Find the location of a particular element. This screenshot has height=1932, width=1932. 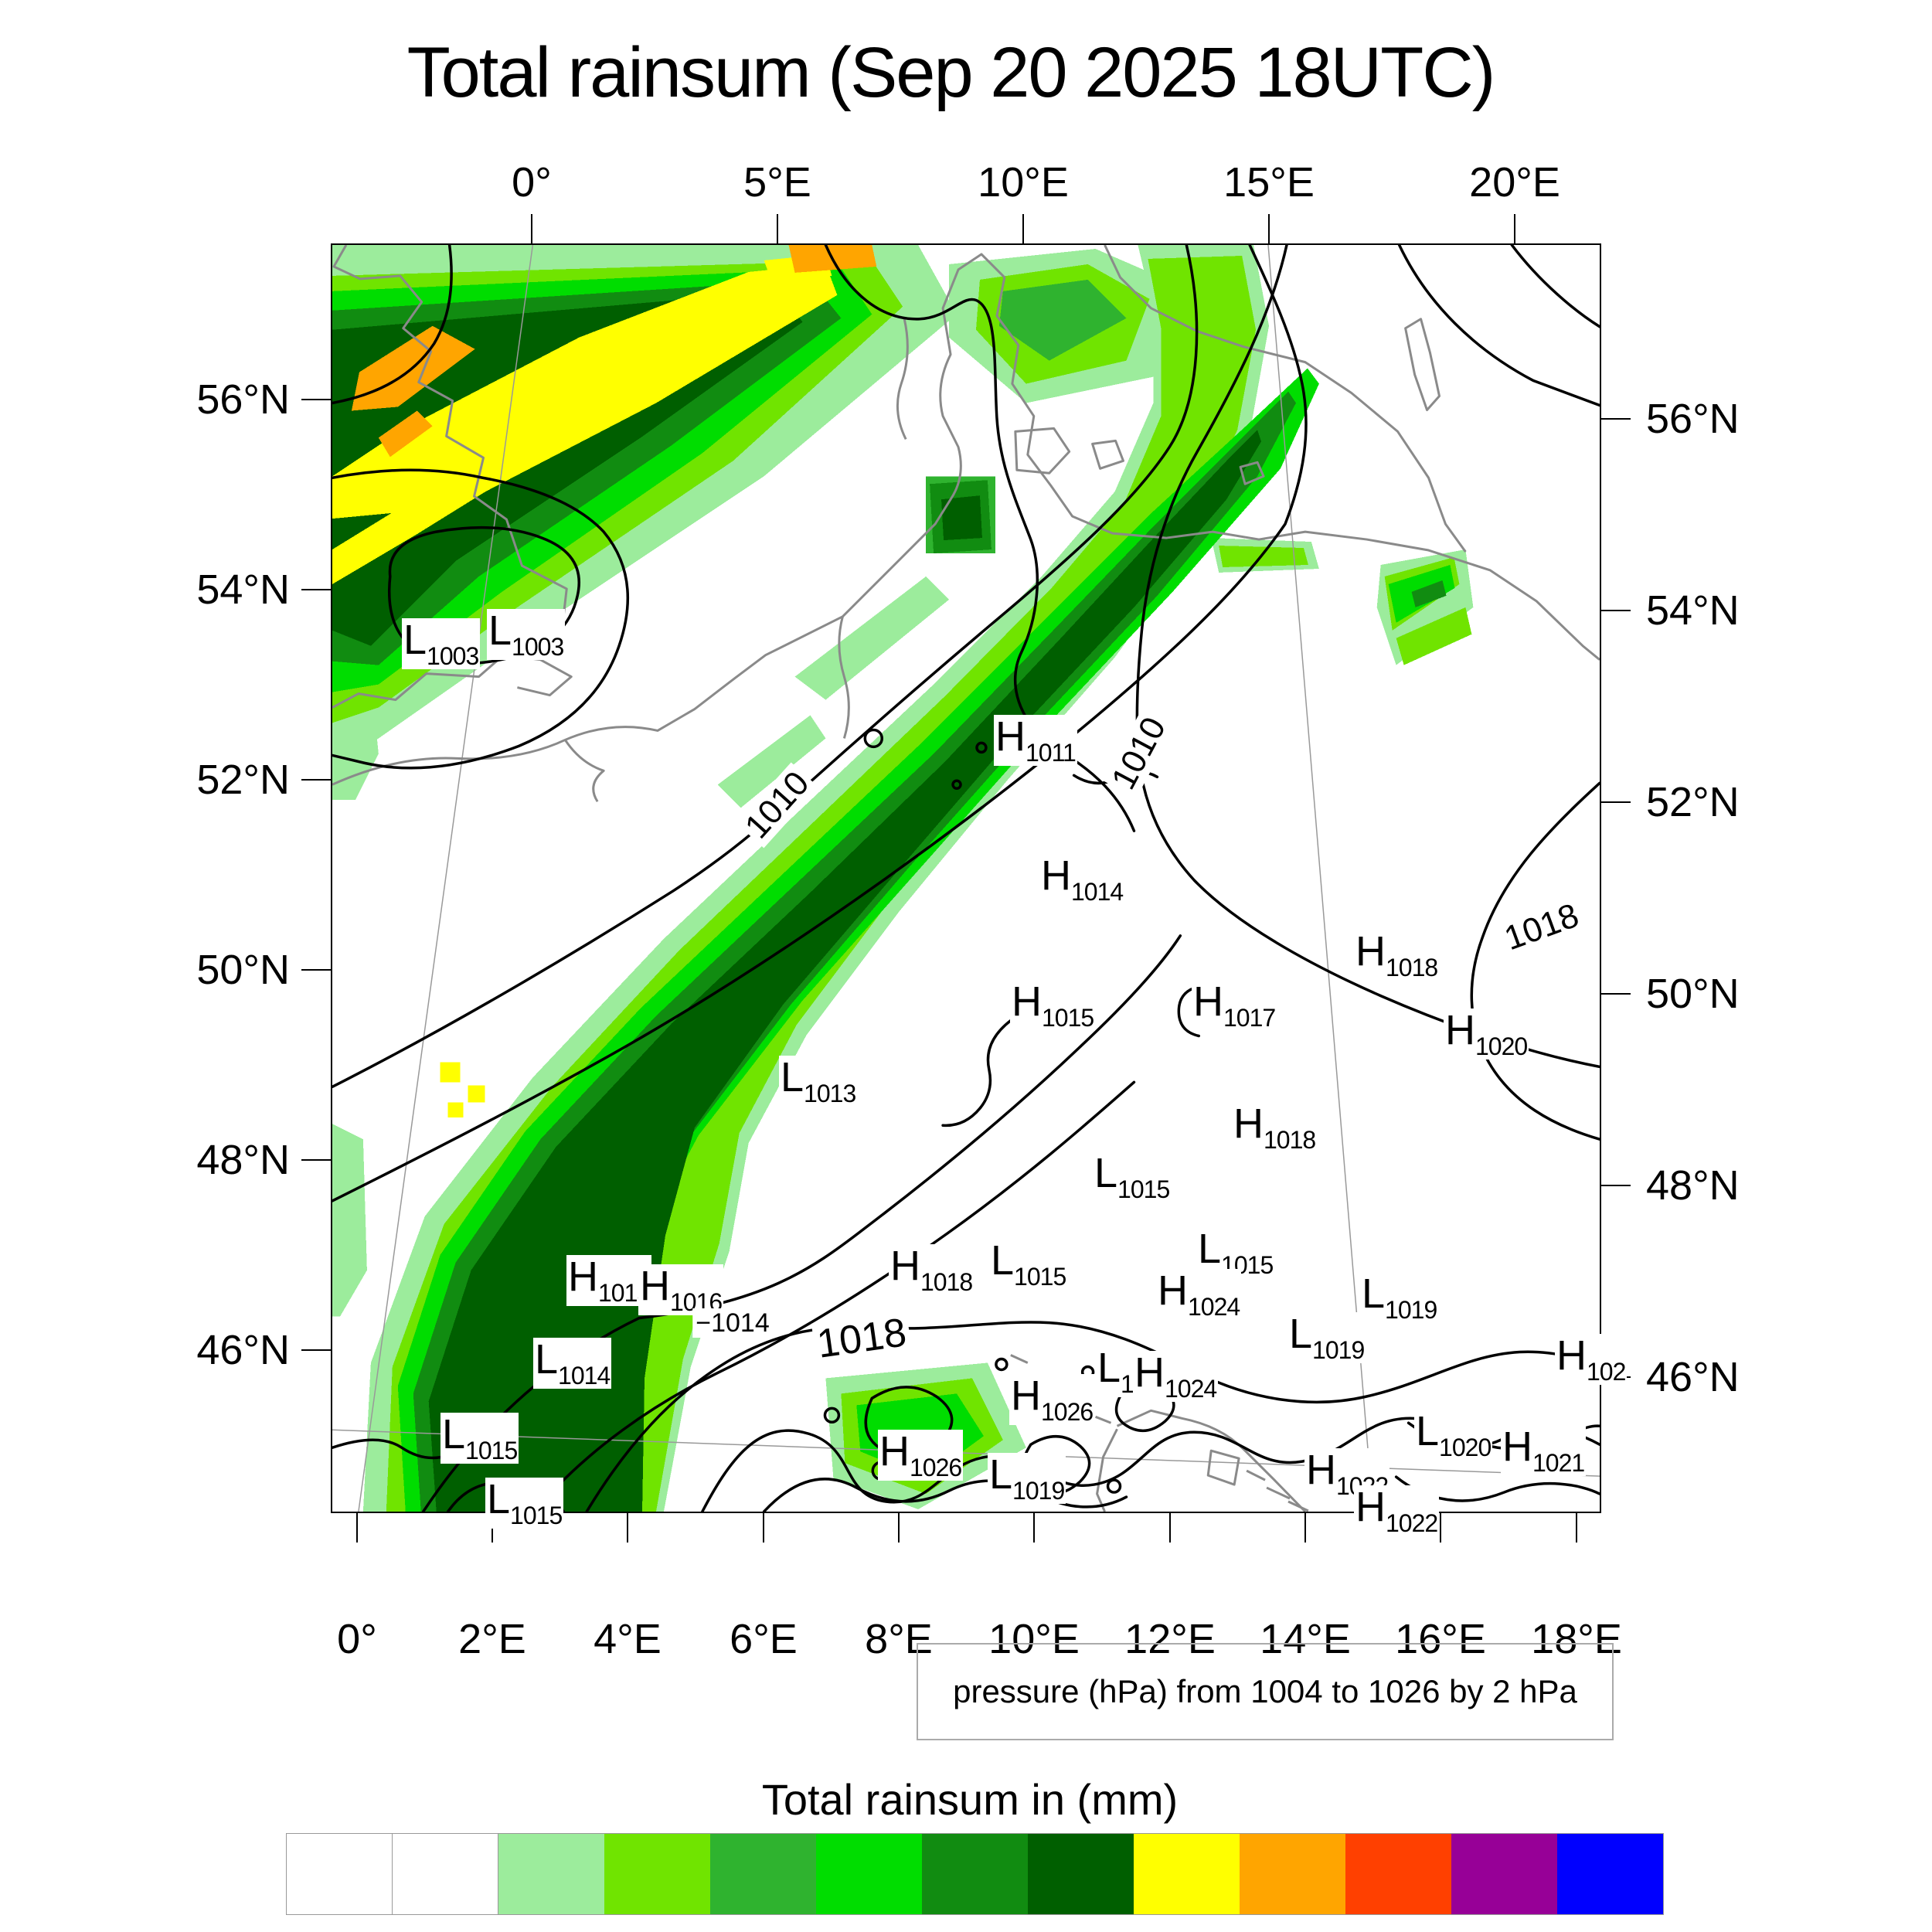

left-axis-label: 54°N is located at coordinates (243, 589).